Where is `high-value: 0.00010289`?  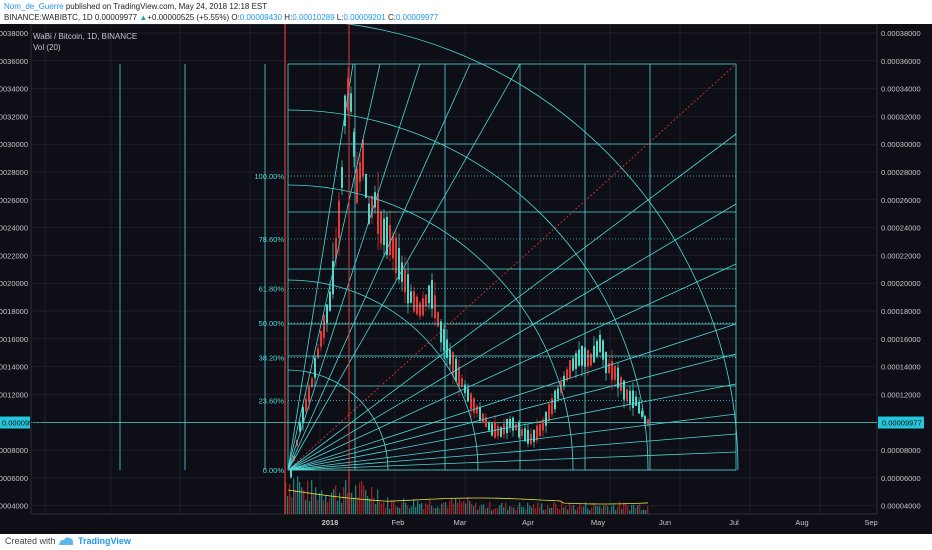 high-value: 0.00010289 is located at coordinates (313, 17).